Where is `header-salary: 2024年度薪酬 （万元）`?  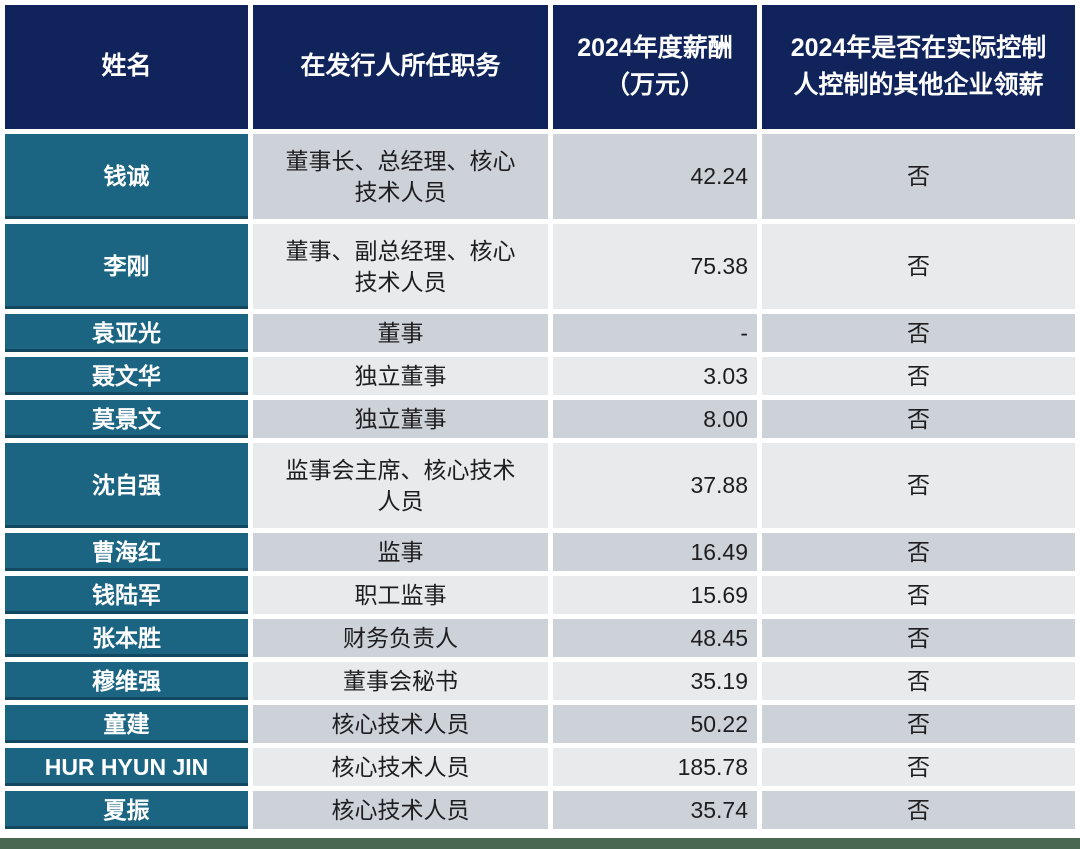
header-salary: 2024年度薪酬 （万元） is located at coordinates (655, 67).